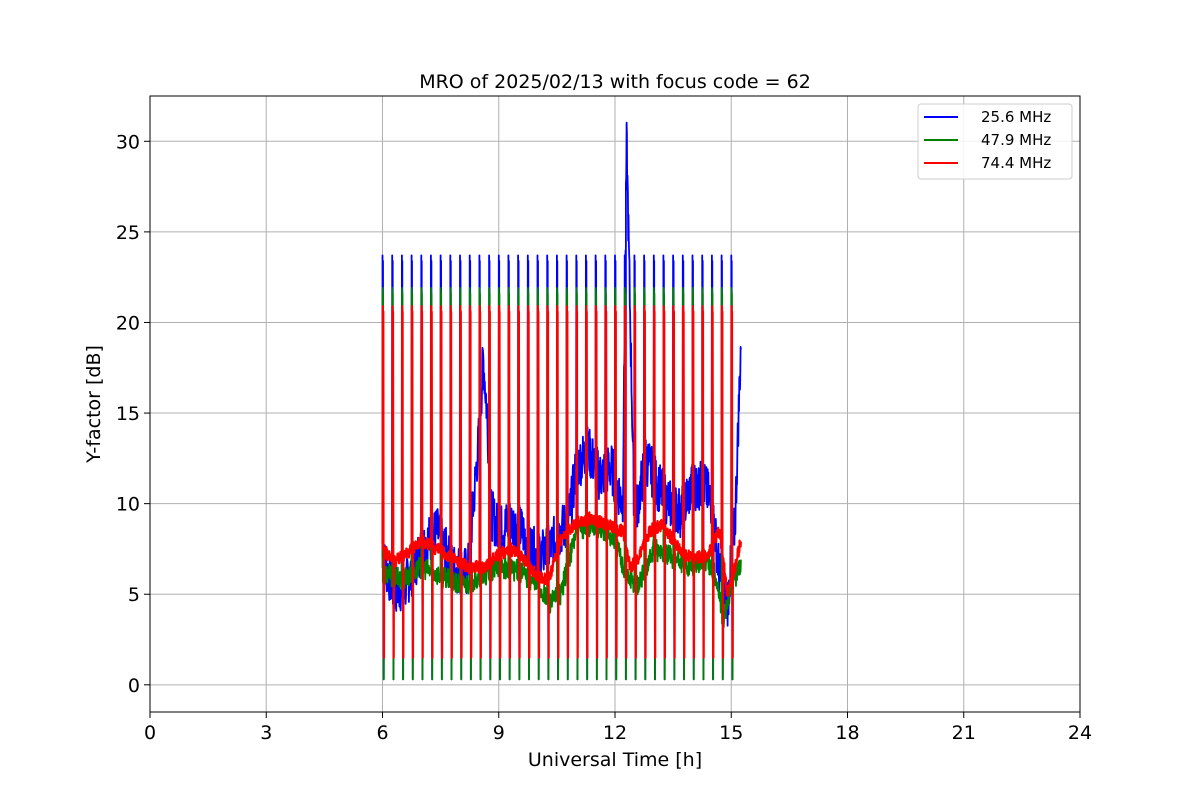 The image size is (1200, 800). I want to click on legend-entry-label: 47.9 MHz, so click(1016, 140).